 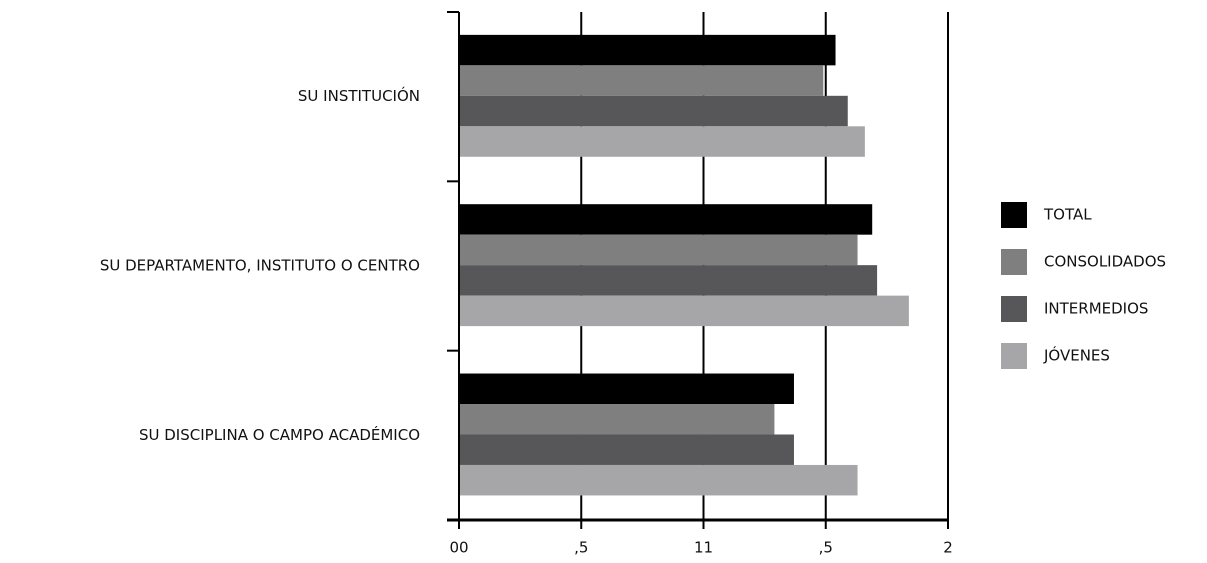 What do you see at coordinates (1105, 262) in the screenshot?
I see `legend-label: CONSOLIDADOS` at bounding box center [1105, 262].